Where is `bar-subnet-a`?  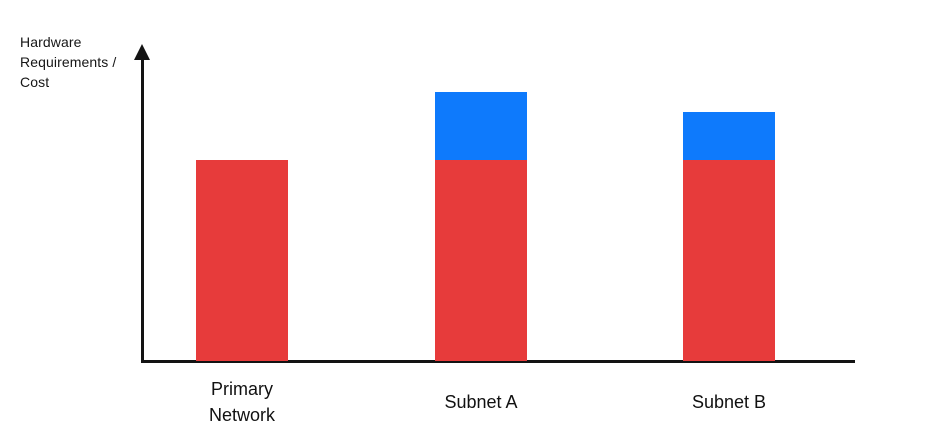 bar-subnet-a is located at coordinates (481, 226).